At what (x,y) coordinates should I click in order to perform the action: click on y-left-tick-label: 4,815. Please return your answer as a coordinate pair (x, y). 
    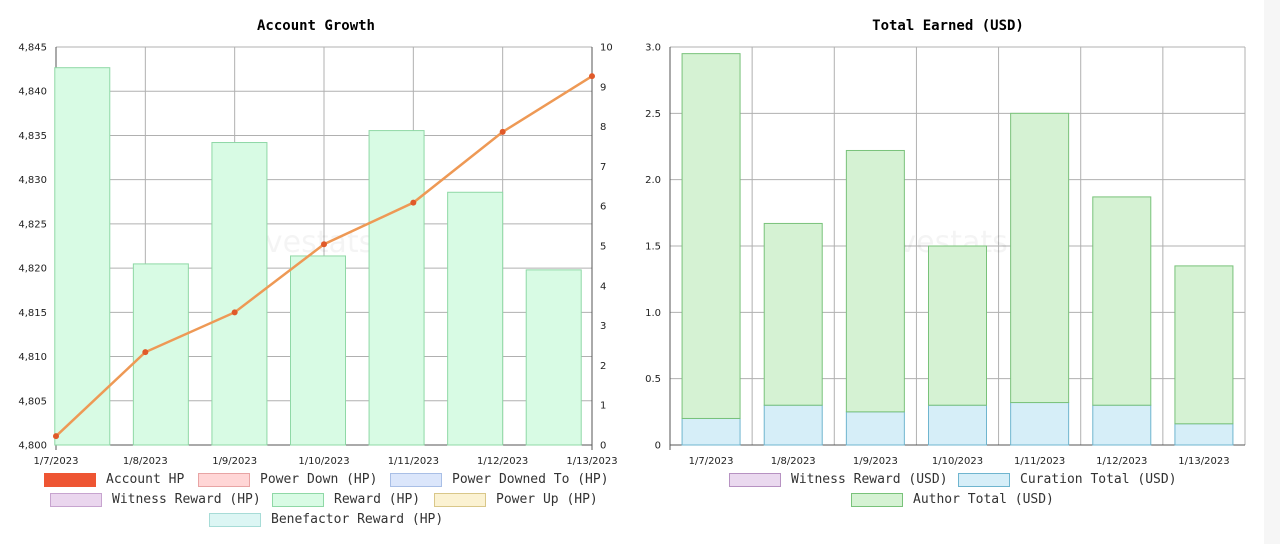
    Looking at the image, I should click on (32, 313).